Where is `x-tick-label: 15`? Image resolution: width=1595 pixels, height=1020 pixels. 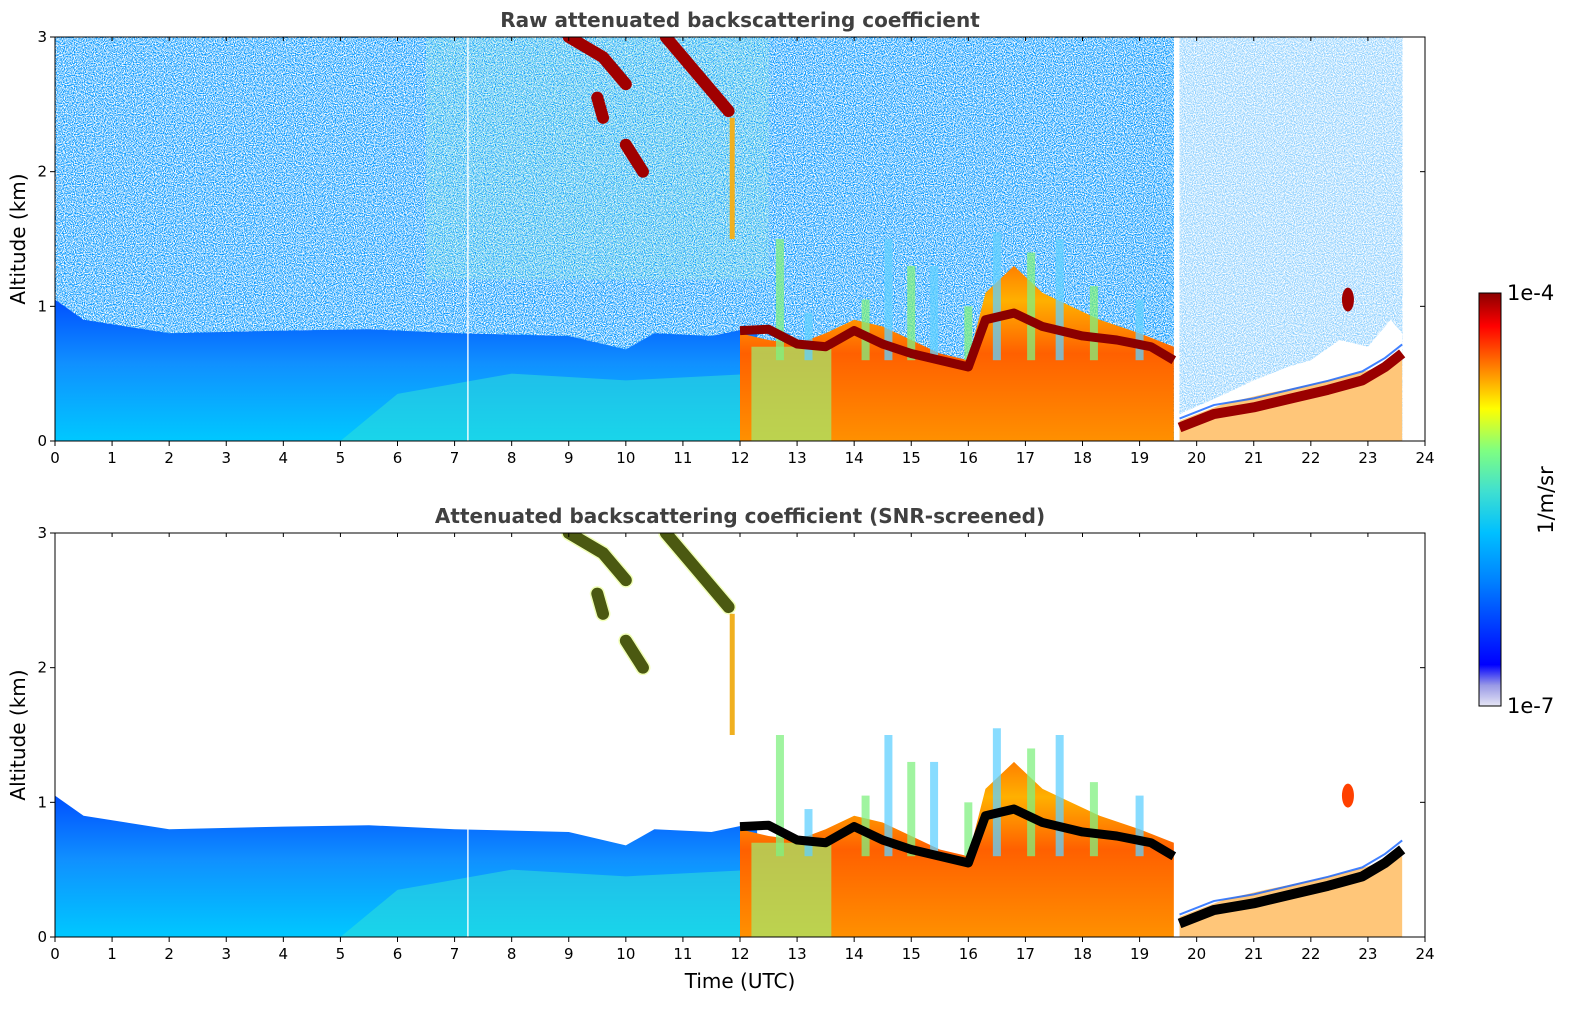 x-tick-label: 15 is located at coordinates (911, 954).